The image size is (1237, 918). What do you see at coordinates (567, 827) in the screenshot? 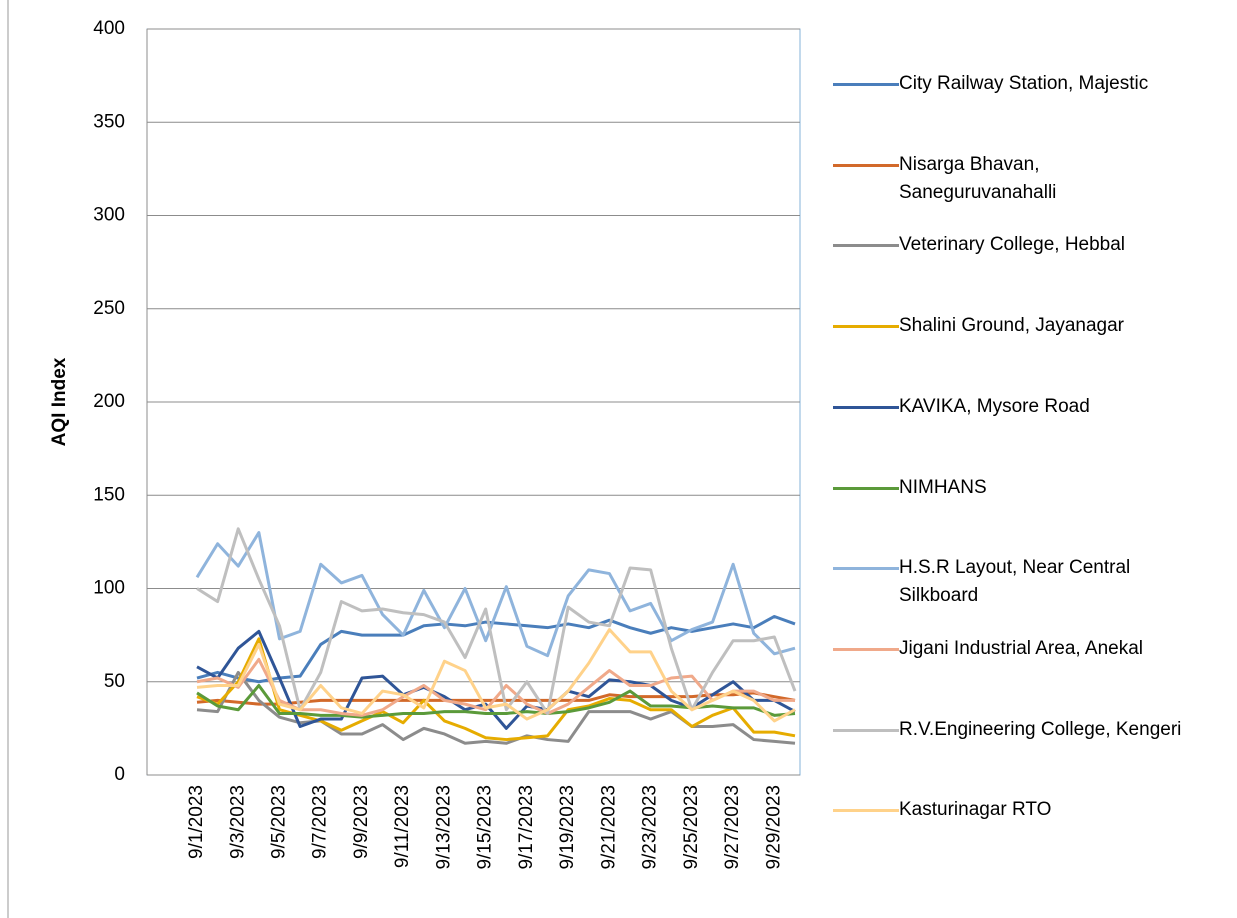
I see `x-tick-label: 9/19/2023` at bounding box center [567, 827].